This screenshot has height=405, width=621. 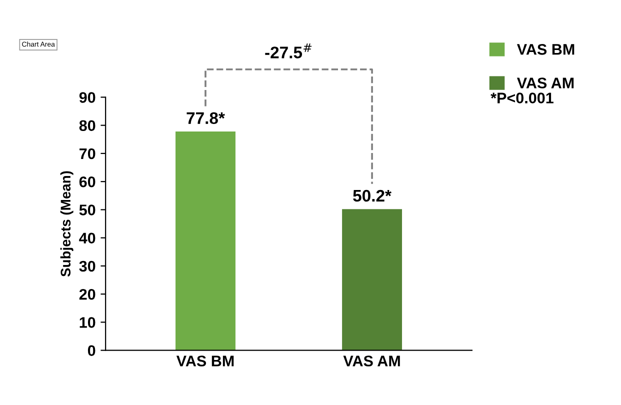 What do you see at coordinates (522, 98) in the screenshot?
I see `text: *P<0.001` at bounding box center [522, 98].